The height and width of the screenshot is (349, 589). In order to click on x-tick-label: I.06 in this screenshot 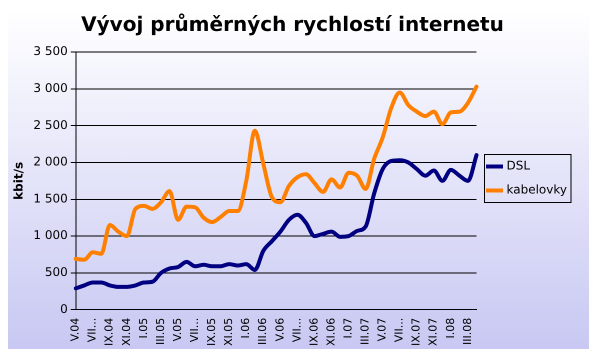, I will do `click(245, 328)`.